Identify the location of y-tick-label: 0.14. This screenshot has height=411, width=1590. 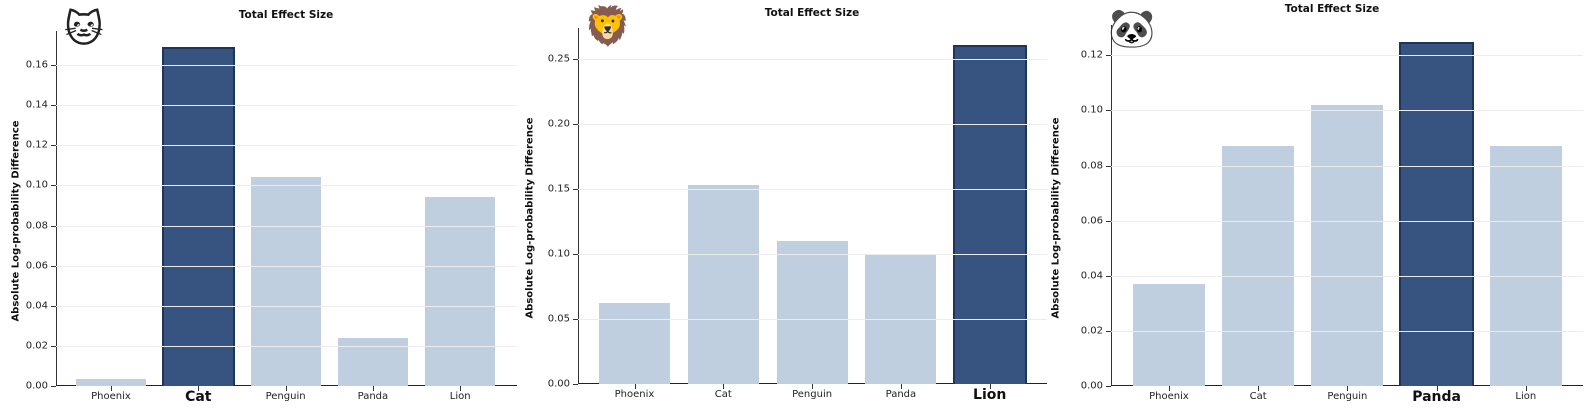
(36, 105).